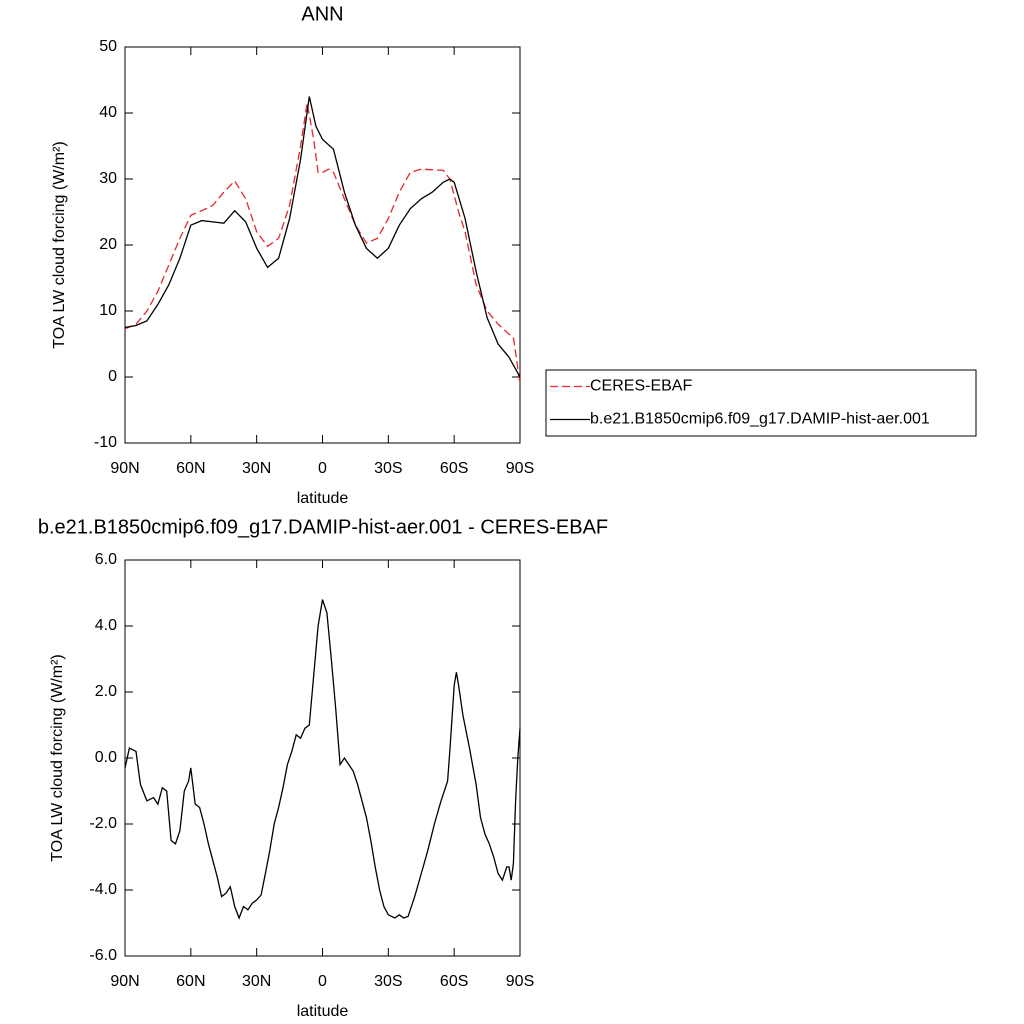  I want to click on y-tick-label: -2.0, so click(103, 823).